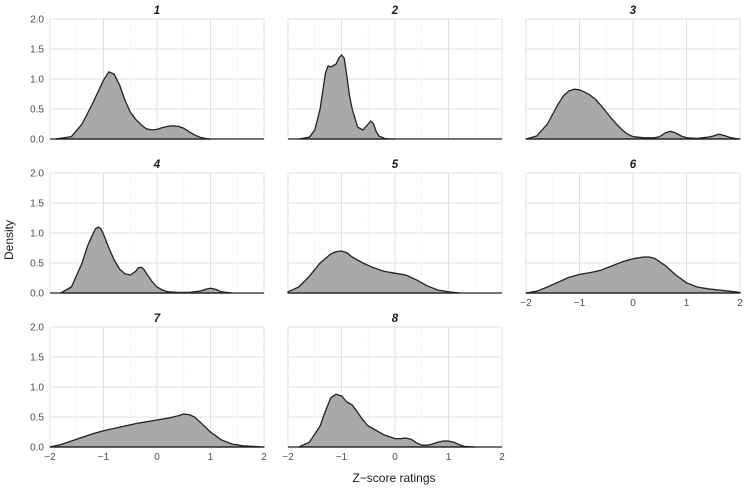 This screenshot has height=489, width=753. I want to click on facet-panel-3: 3, so click(633, 72).